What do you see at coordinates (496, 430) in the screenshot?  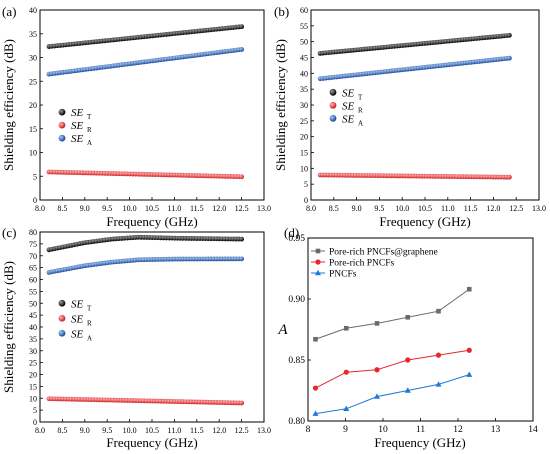 I see `x-tick-label: 13` at bounding box center [496, 430].